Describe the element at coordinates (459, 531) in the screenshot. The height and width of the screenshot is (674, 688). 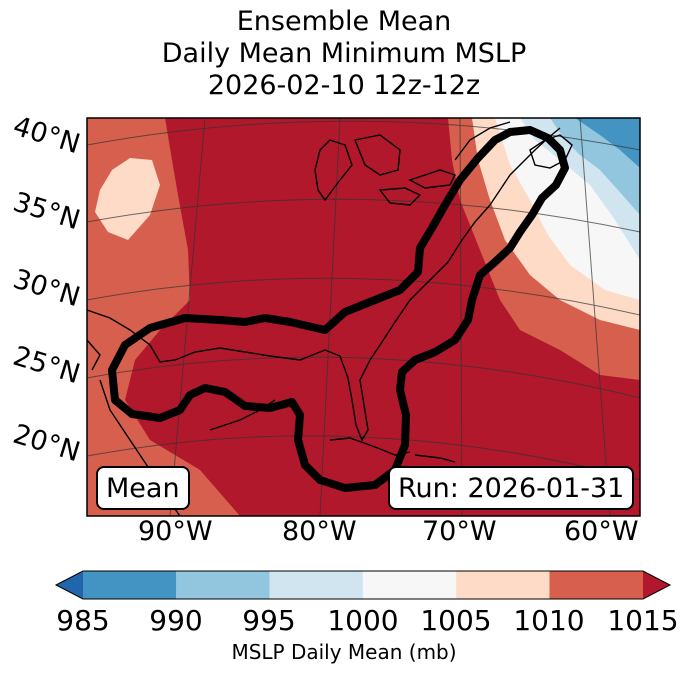
I see `lon-label-70w: 70°W` at that location.